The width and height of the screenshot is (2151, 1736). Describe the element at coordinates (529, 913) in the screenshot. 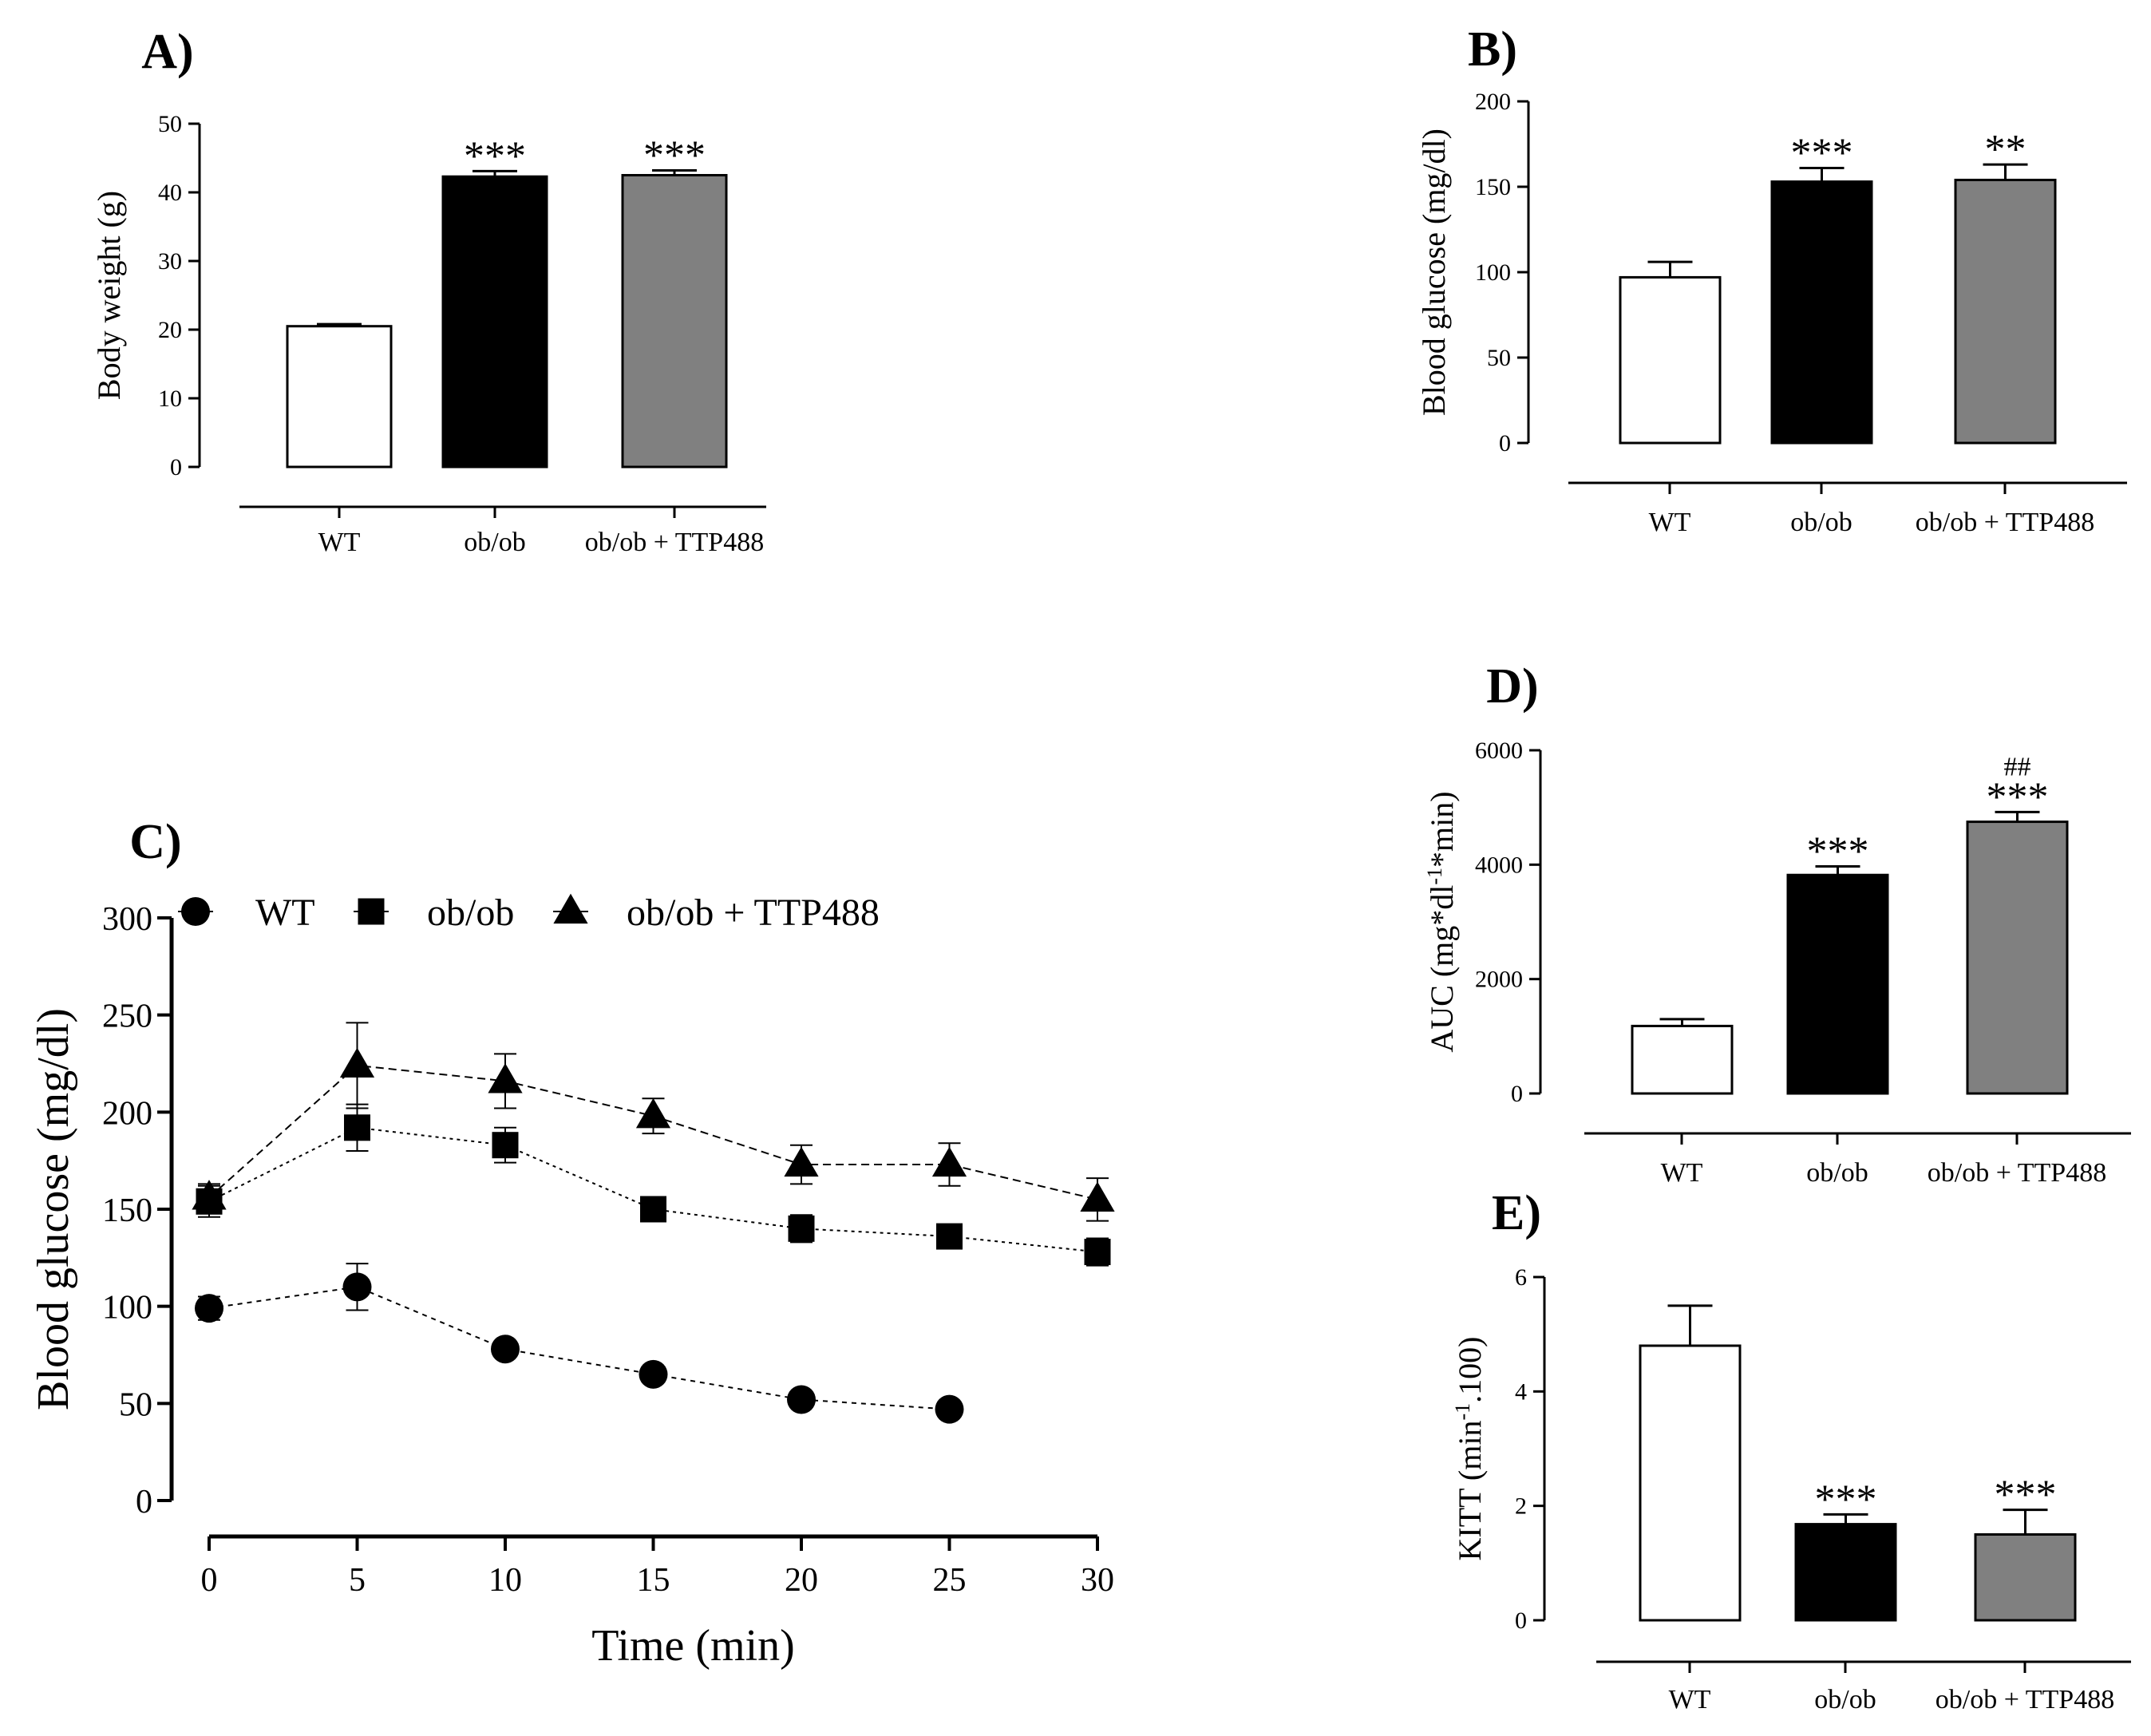

I see `legend: WT ob/ob ob/ob + TTP488` at that location.